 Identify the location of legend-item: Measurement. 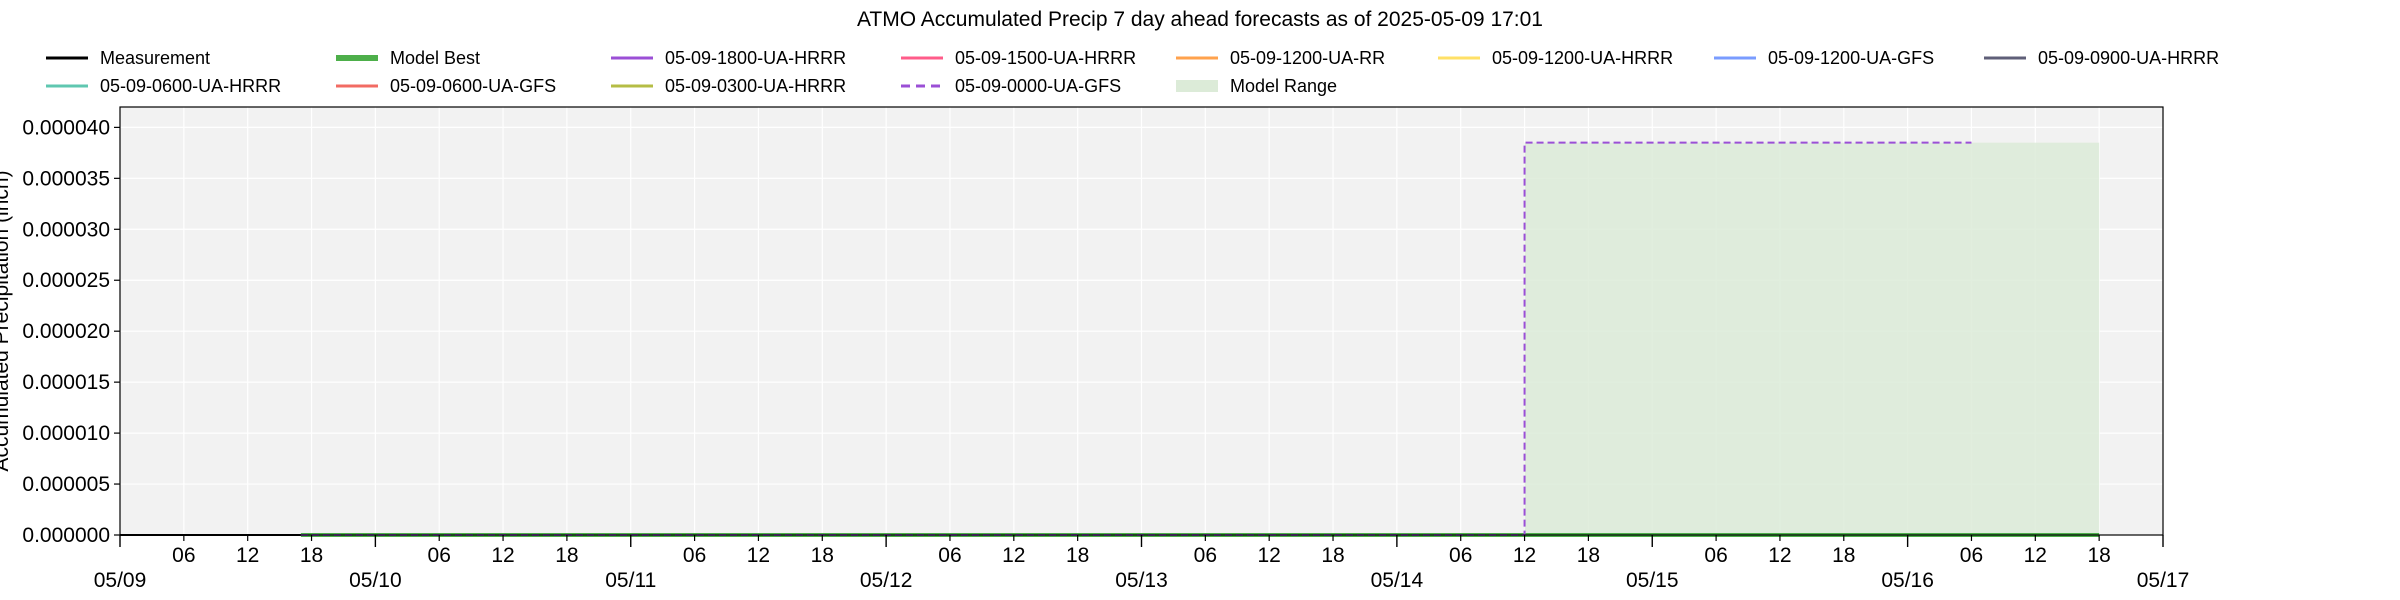
(127, 58).